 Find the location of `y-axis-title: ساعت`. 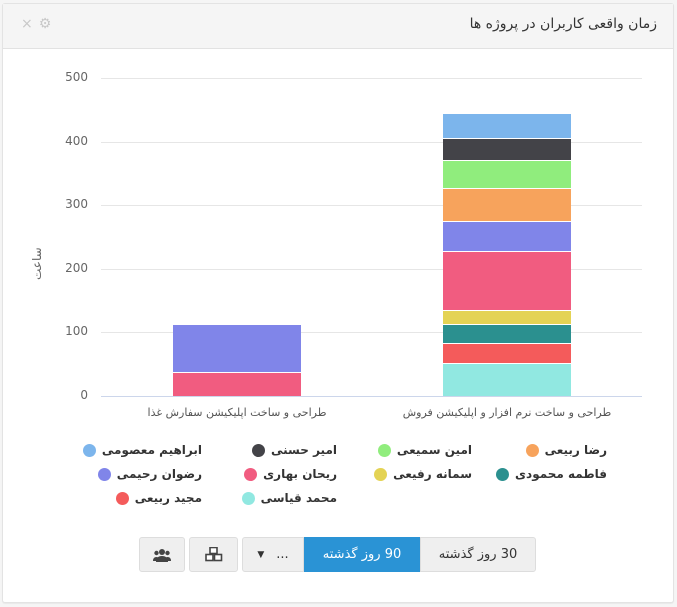

y-axis-title: ساعت is located at coordinates (37, 263).